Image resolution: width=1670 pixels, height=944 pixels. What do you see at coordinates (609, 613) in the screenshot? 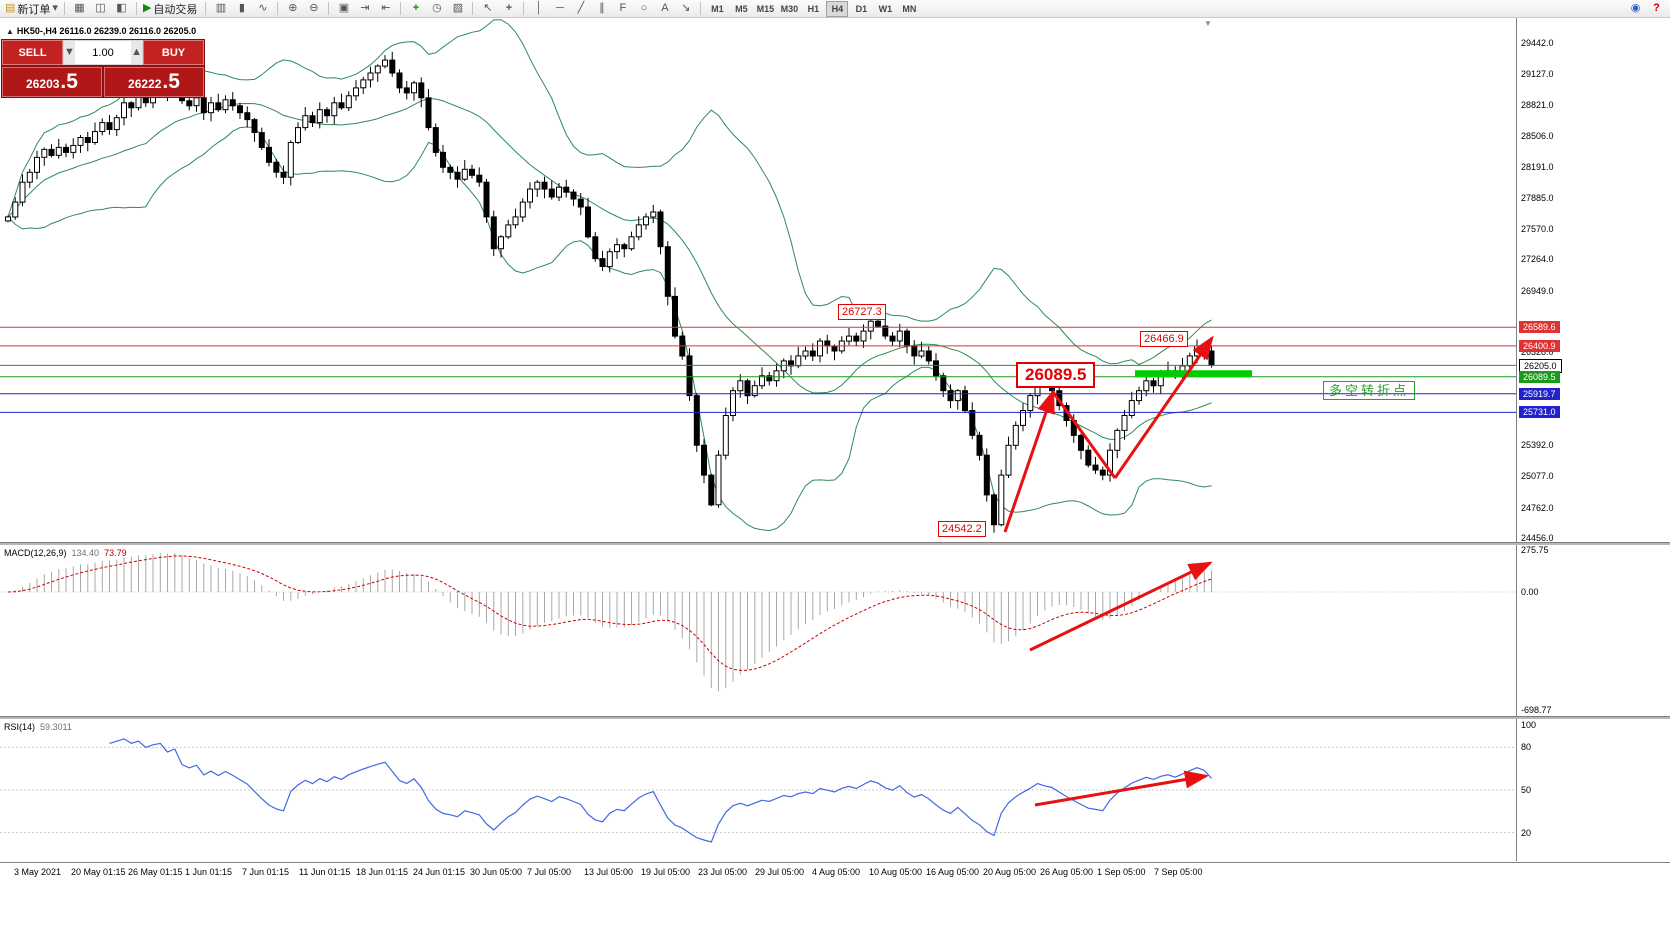
I see `macd-signal-line` at bounding box center [609, 613].